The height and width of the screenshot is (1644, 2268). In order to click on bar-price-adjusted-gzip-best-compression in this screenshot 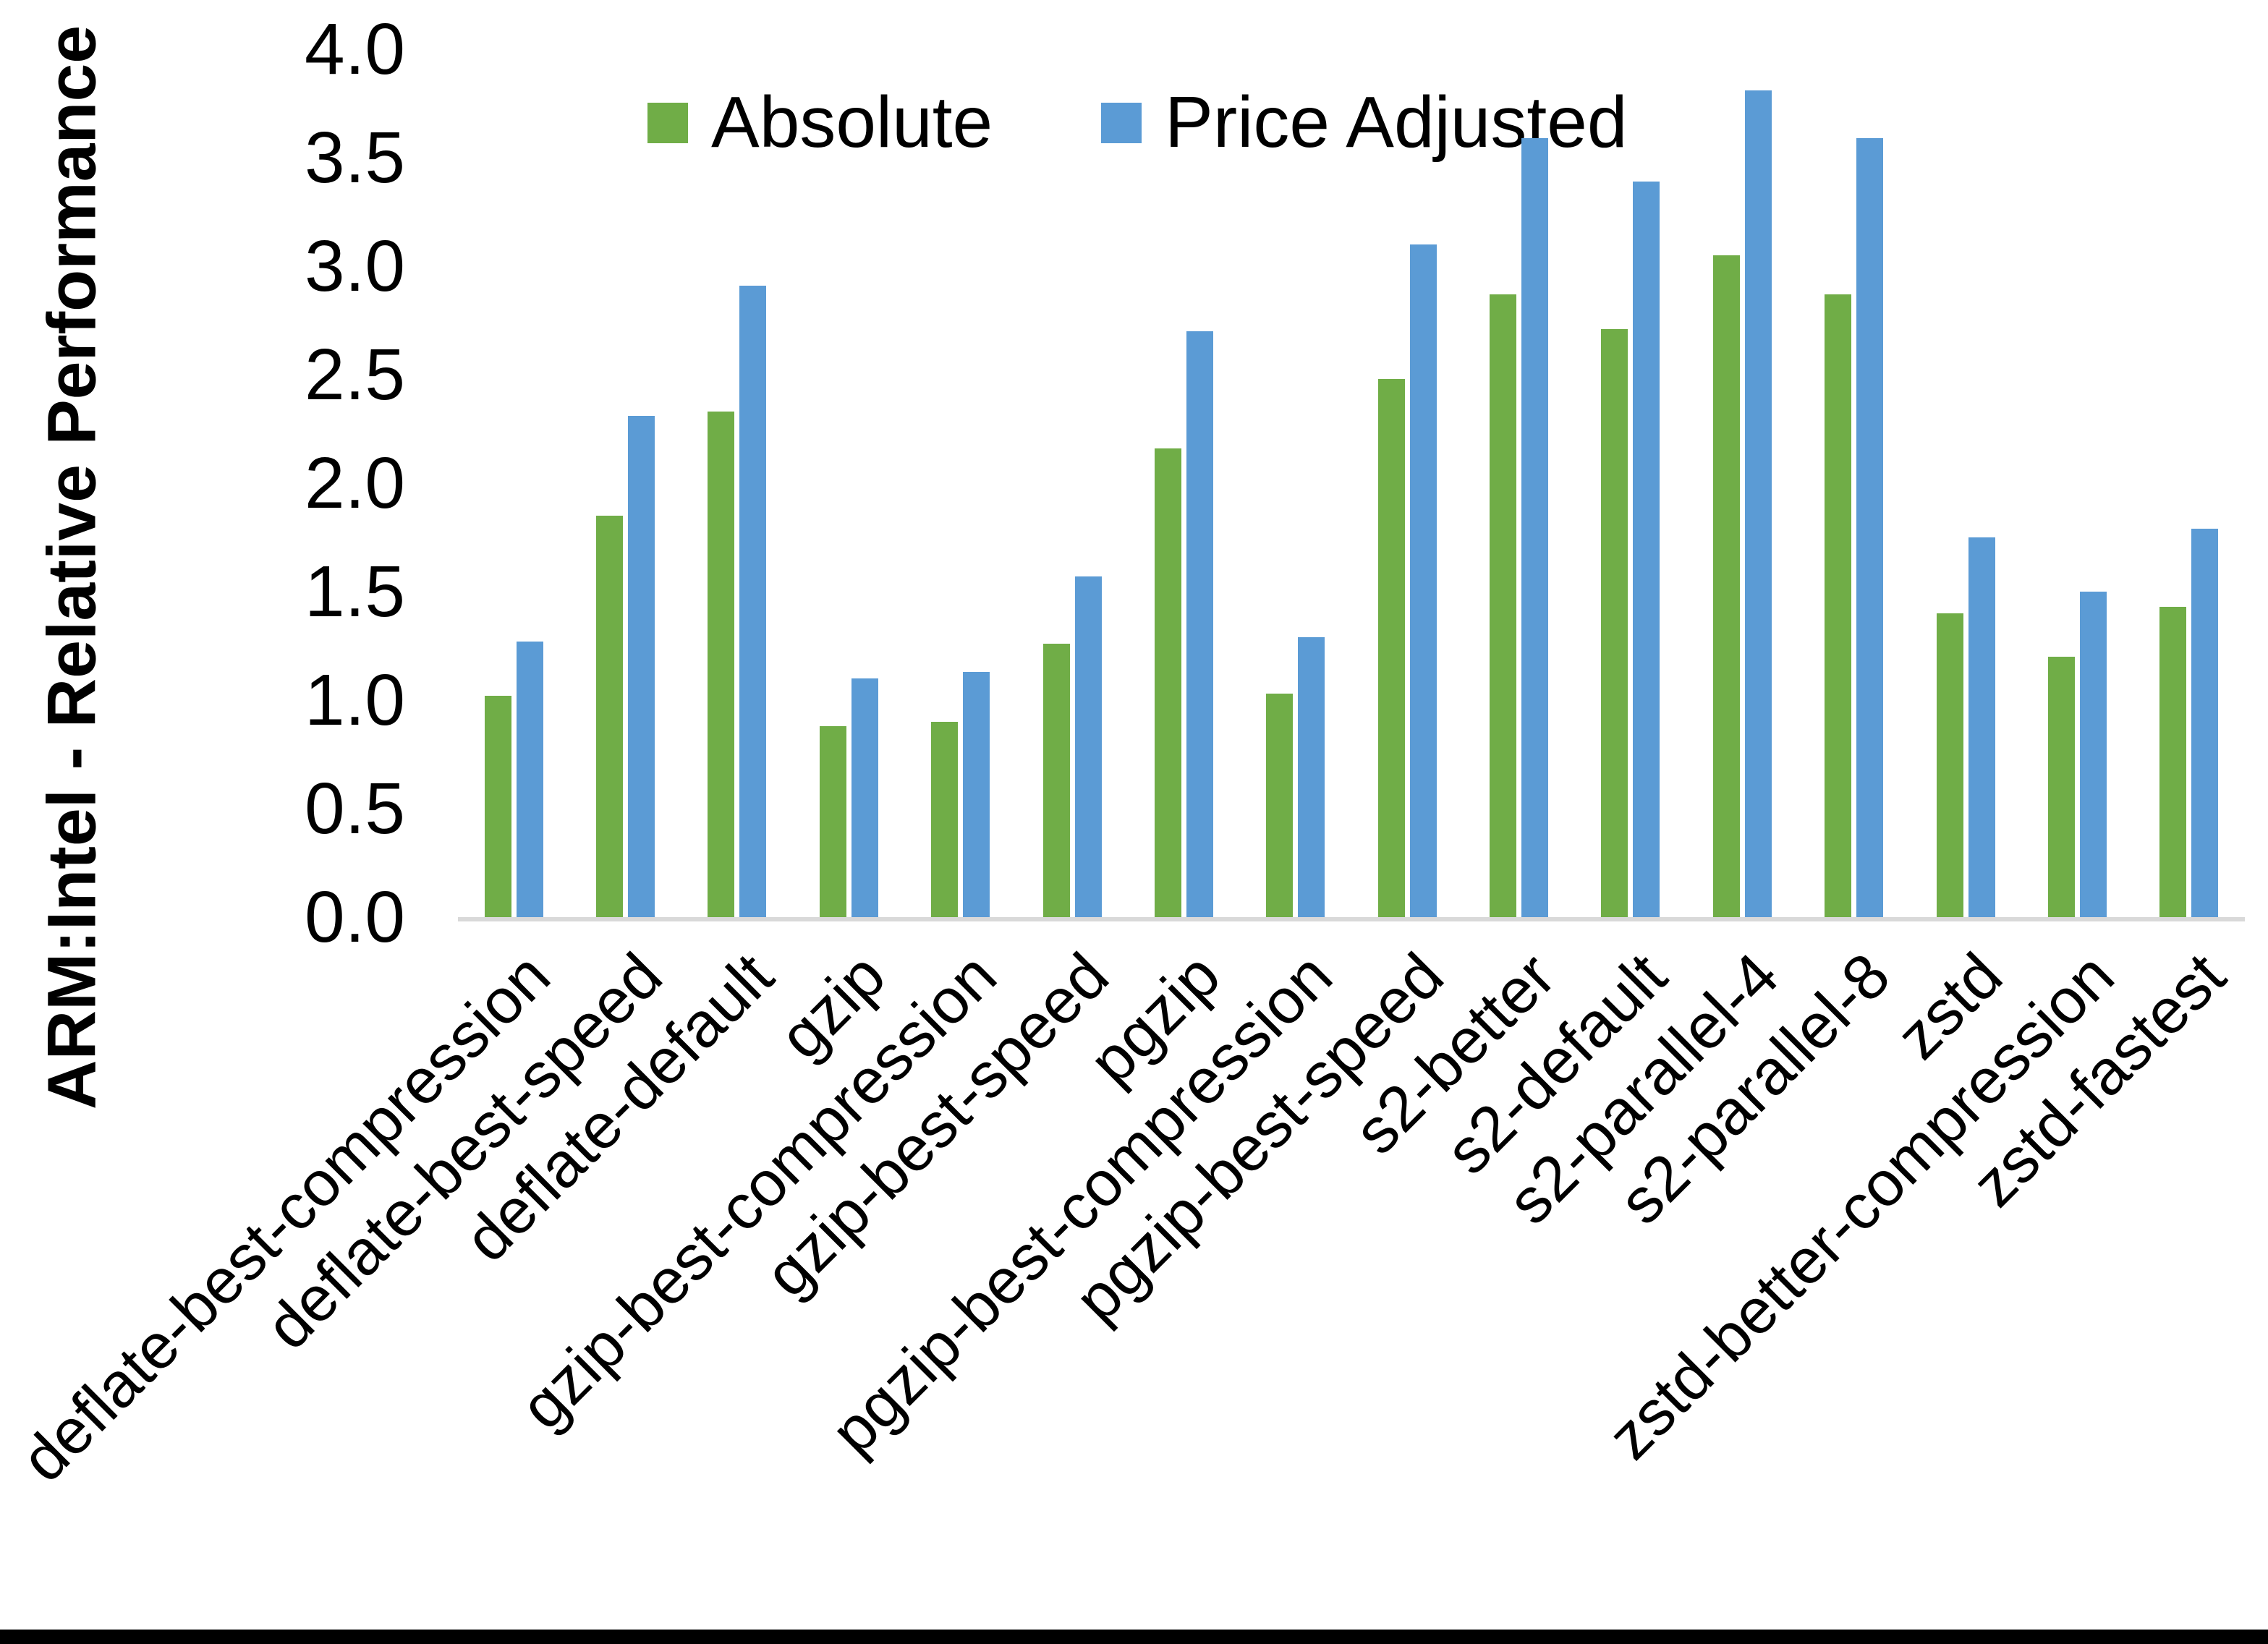, I will do `click(976, 794)`.